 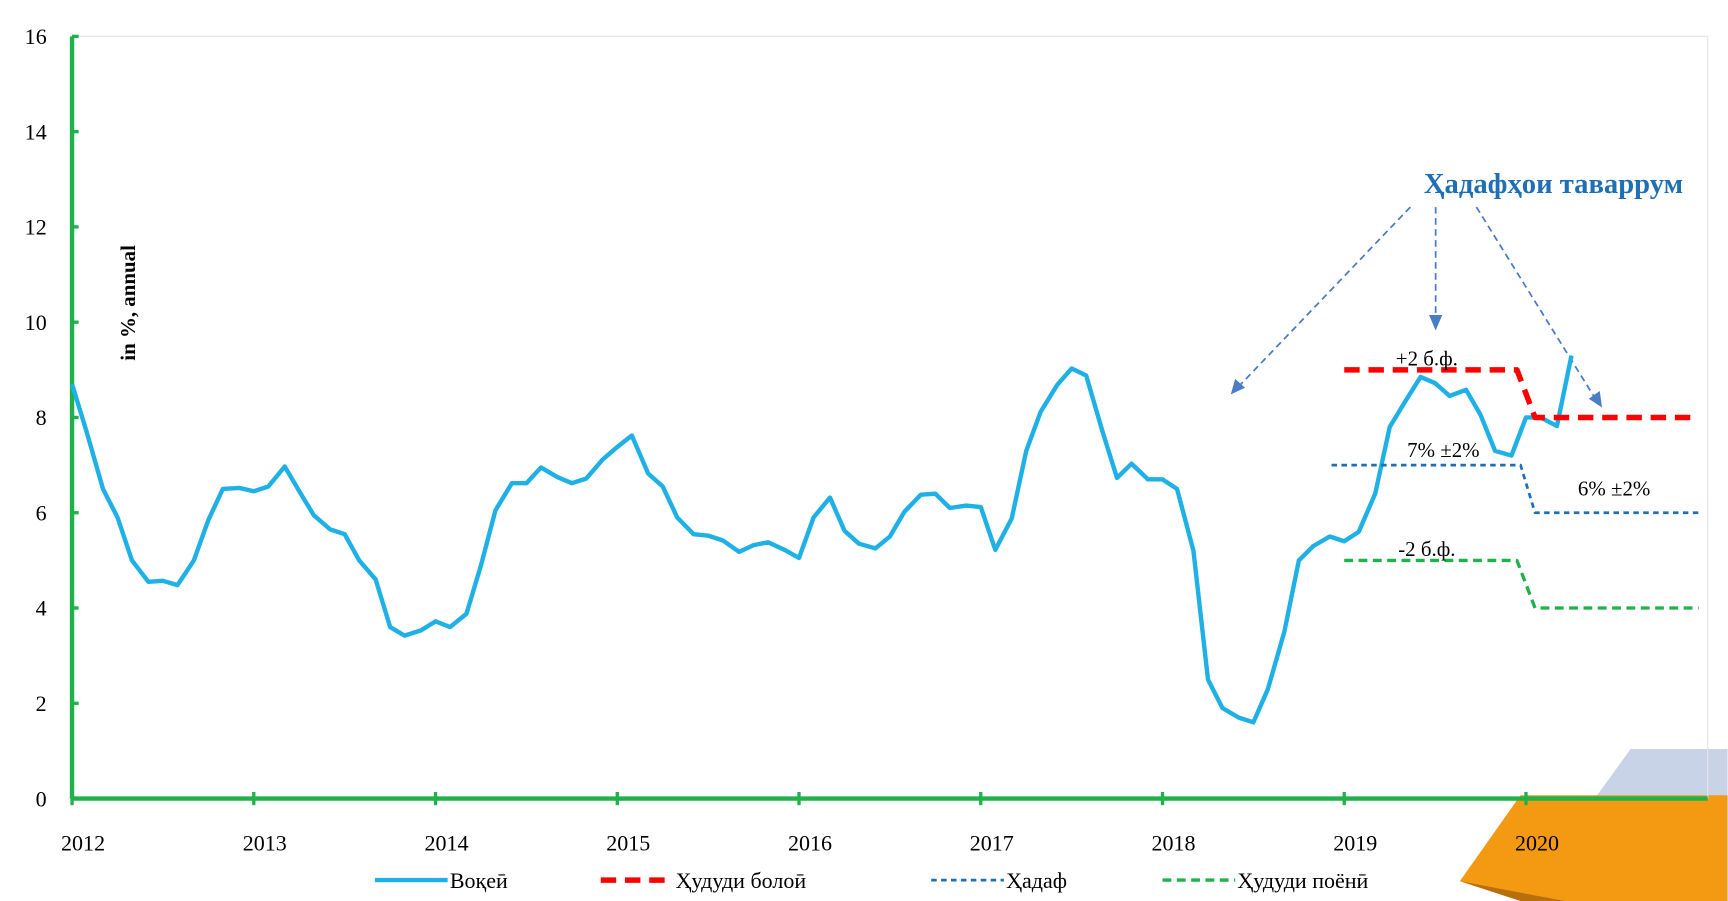 What do you see at coordinates (1443, 450) in the screenshot?
I see `annotation: 7% ±2%` at bounding box center [1443, 450].